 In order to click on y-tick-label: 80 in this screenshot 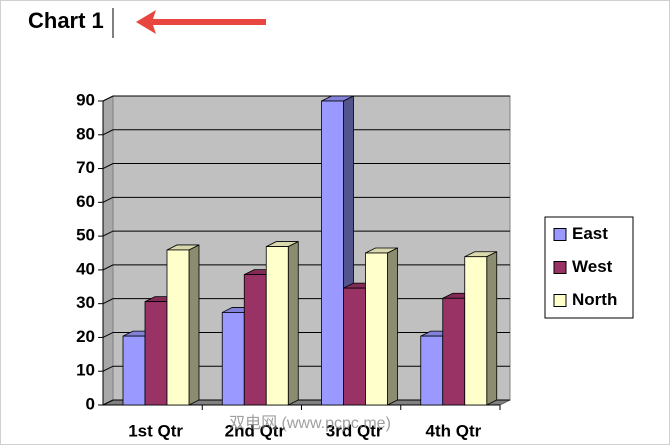, I will do `click(85, 133)`.